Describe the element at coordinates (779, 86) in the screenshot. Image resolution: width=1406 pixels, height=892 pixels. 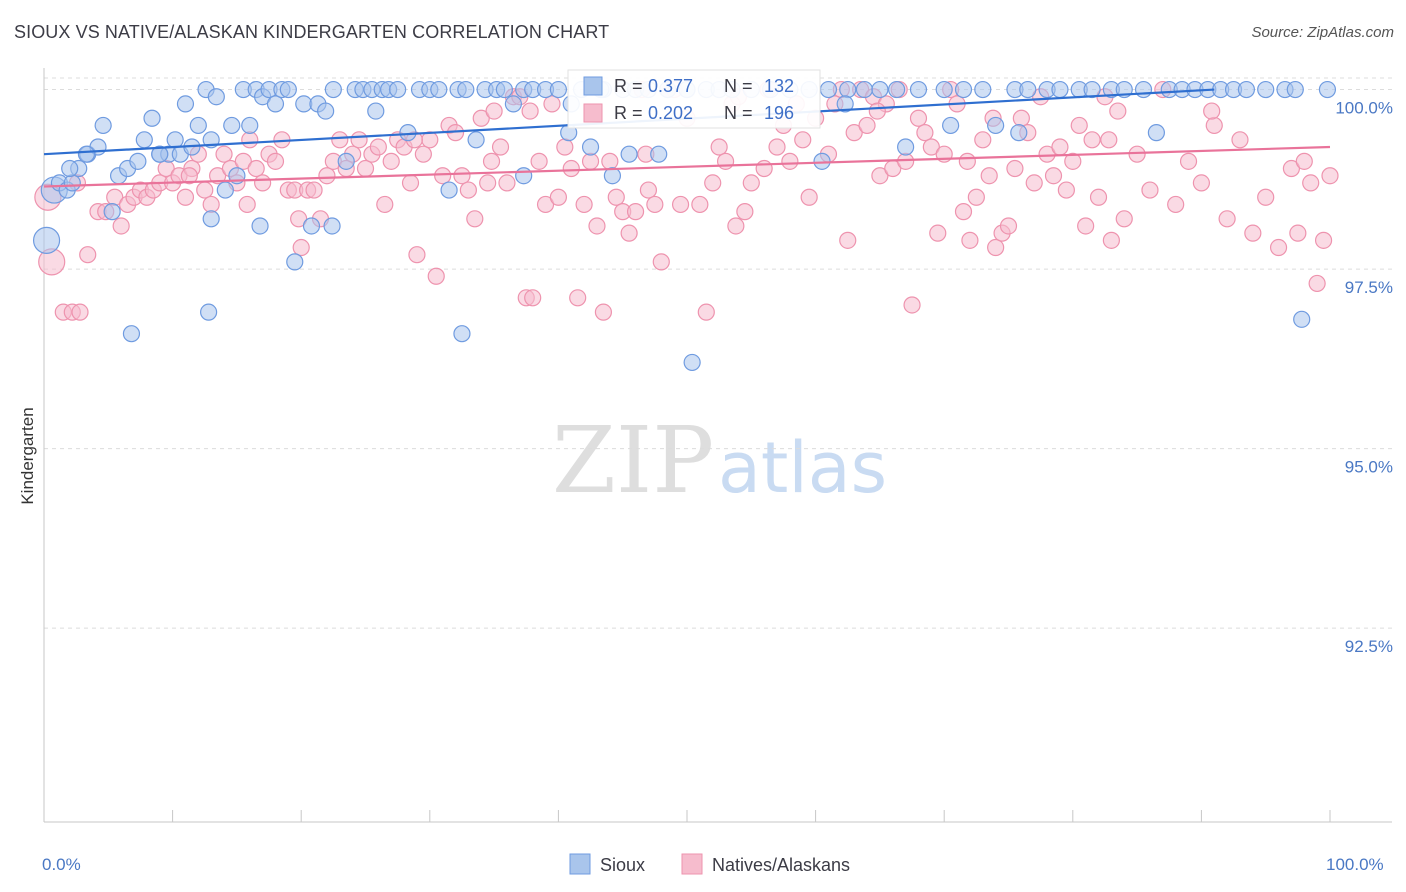
I see `sioux-n-value: 132` at that location.